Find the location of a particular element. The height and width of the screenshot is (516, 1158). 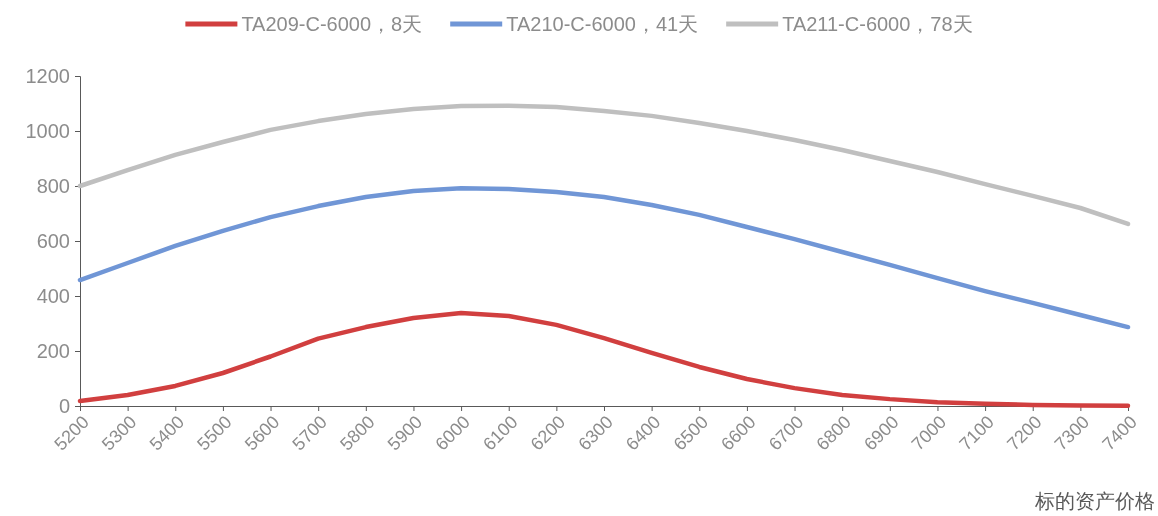

legend-label: TA211-C-6000，78天 is located at coordinates (877, 24).